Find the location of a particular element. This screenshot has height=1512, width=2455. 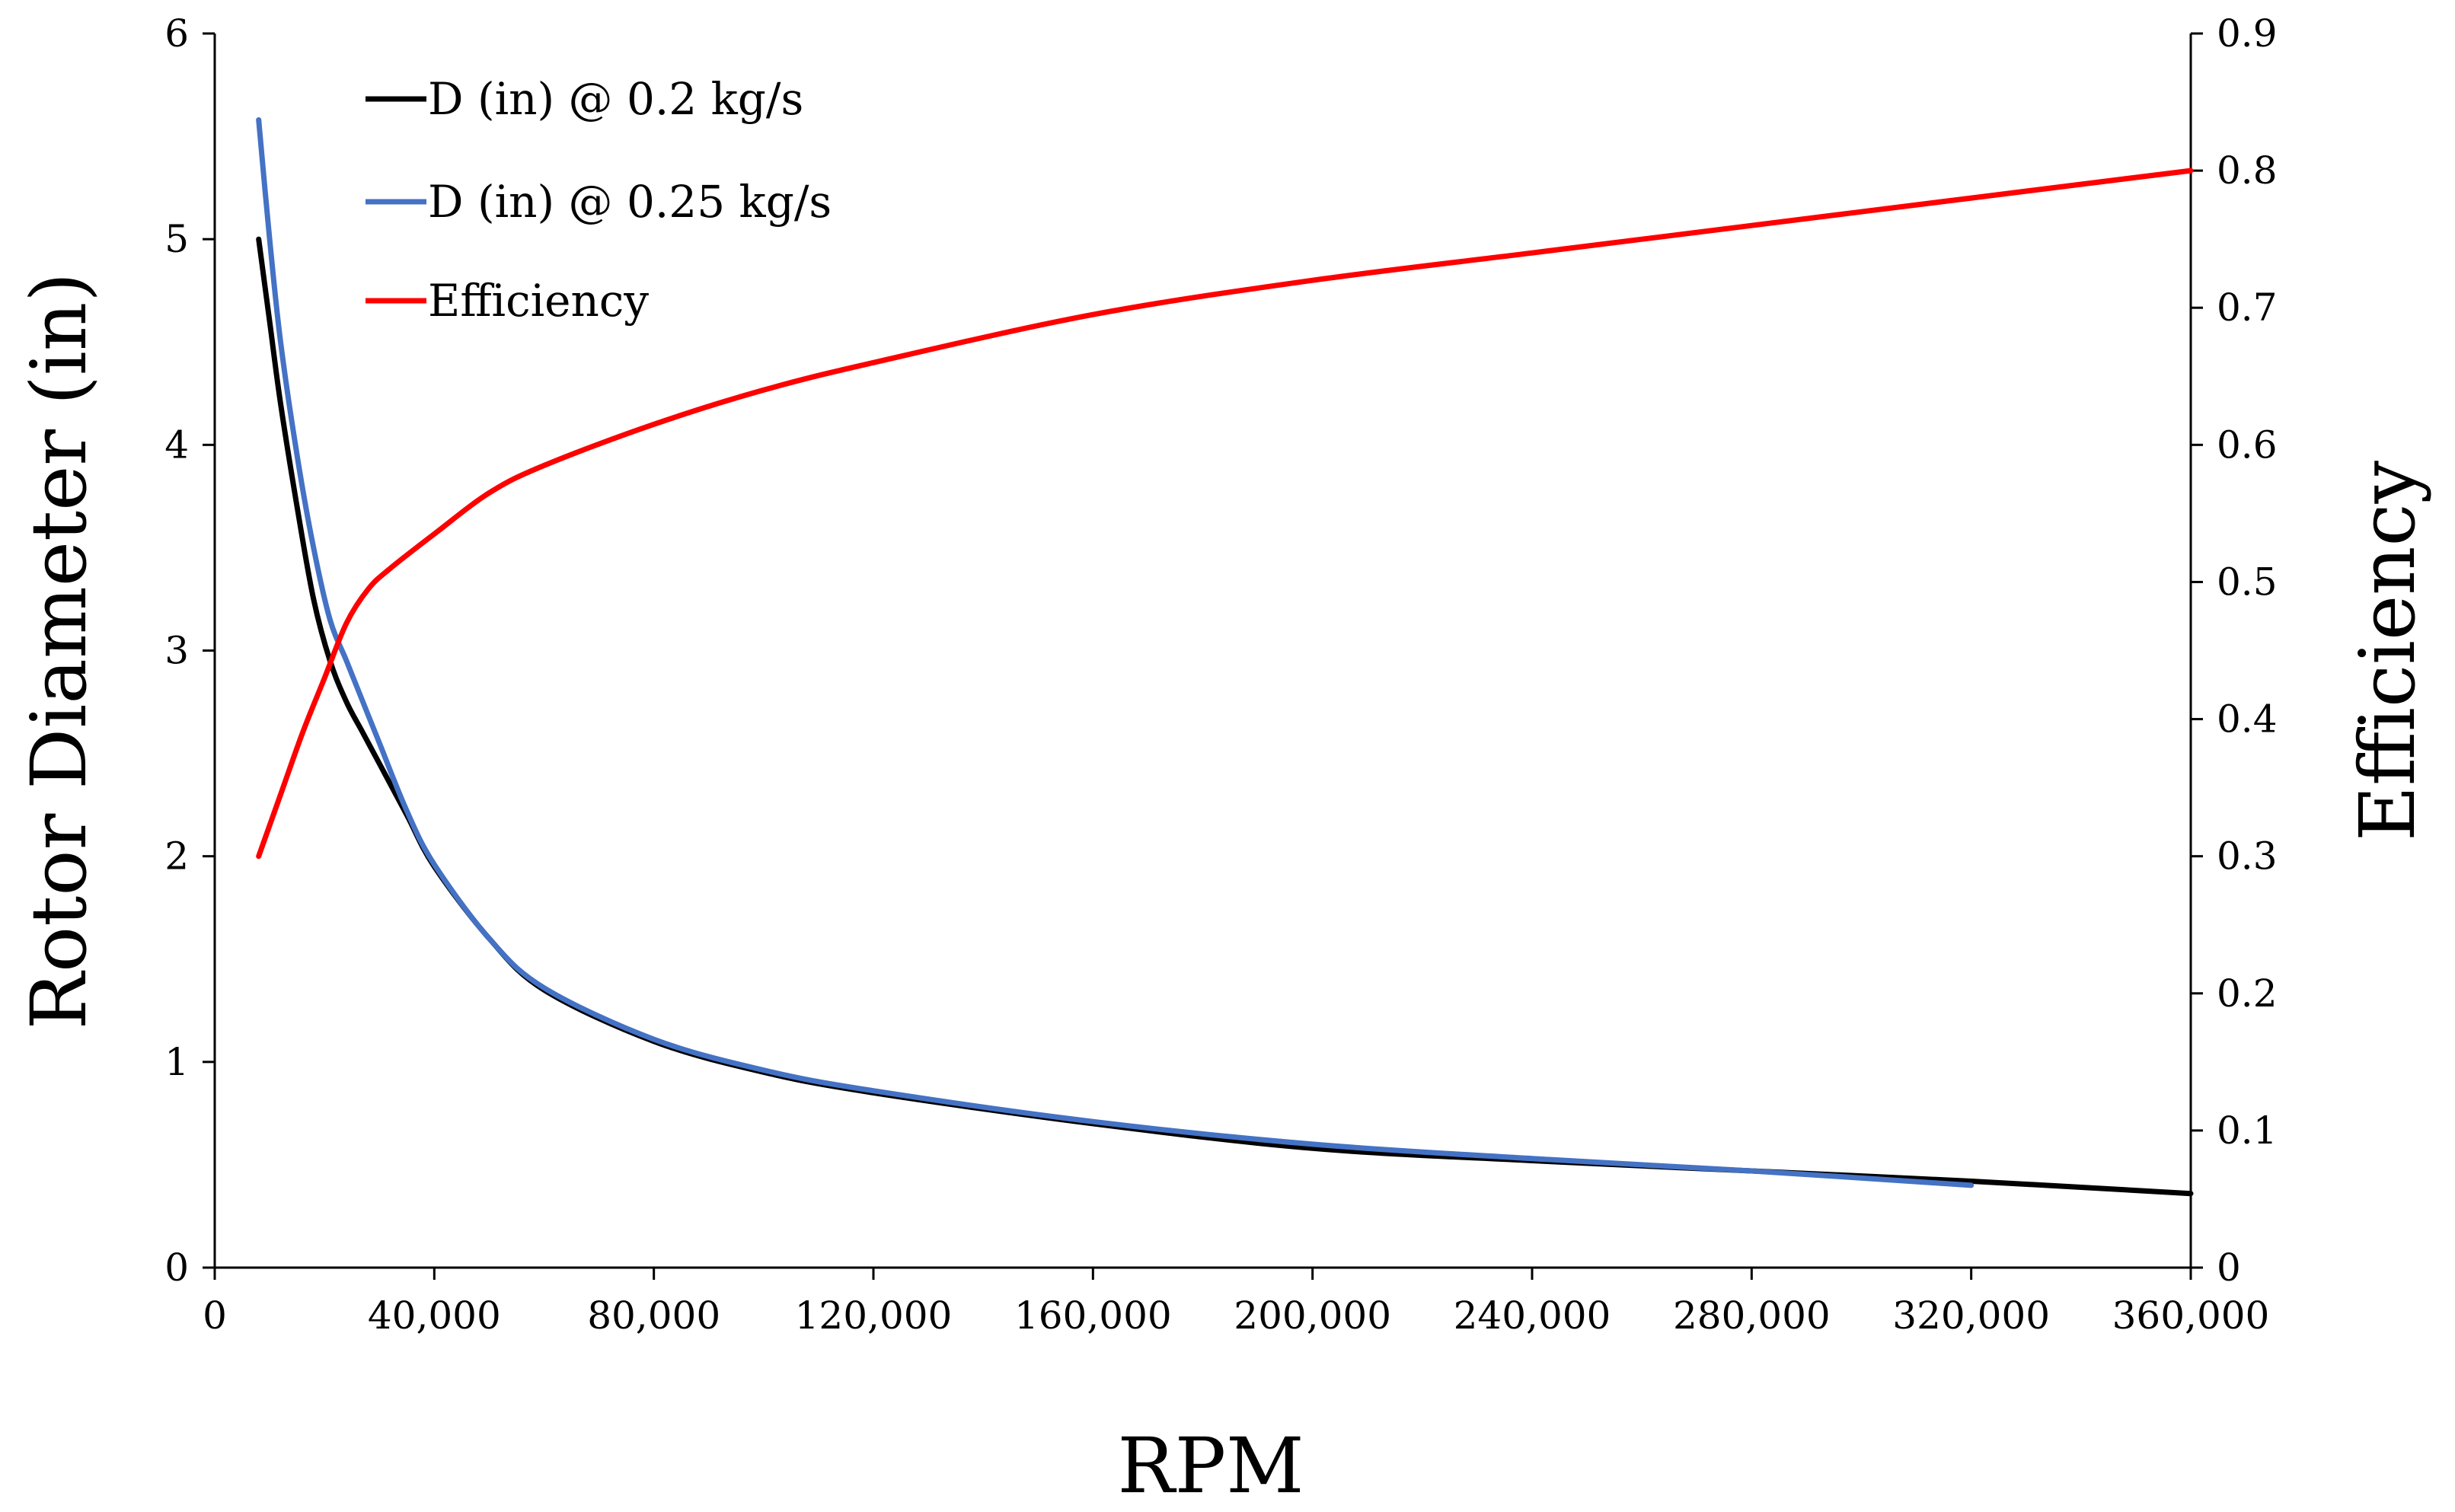

x-tick-label: 40,000 is located at coordinates (434, 1315).